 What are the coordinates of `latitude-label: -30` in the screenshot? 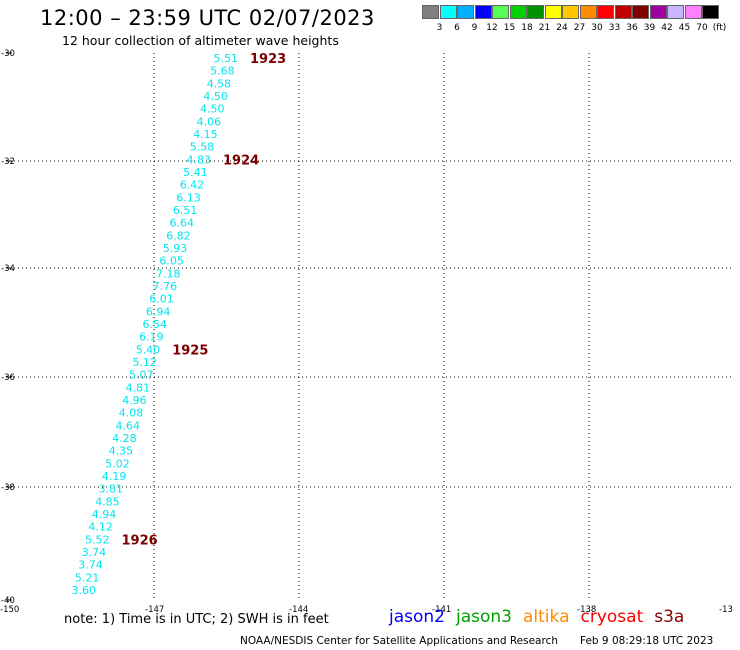 It's located at (8, 54).